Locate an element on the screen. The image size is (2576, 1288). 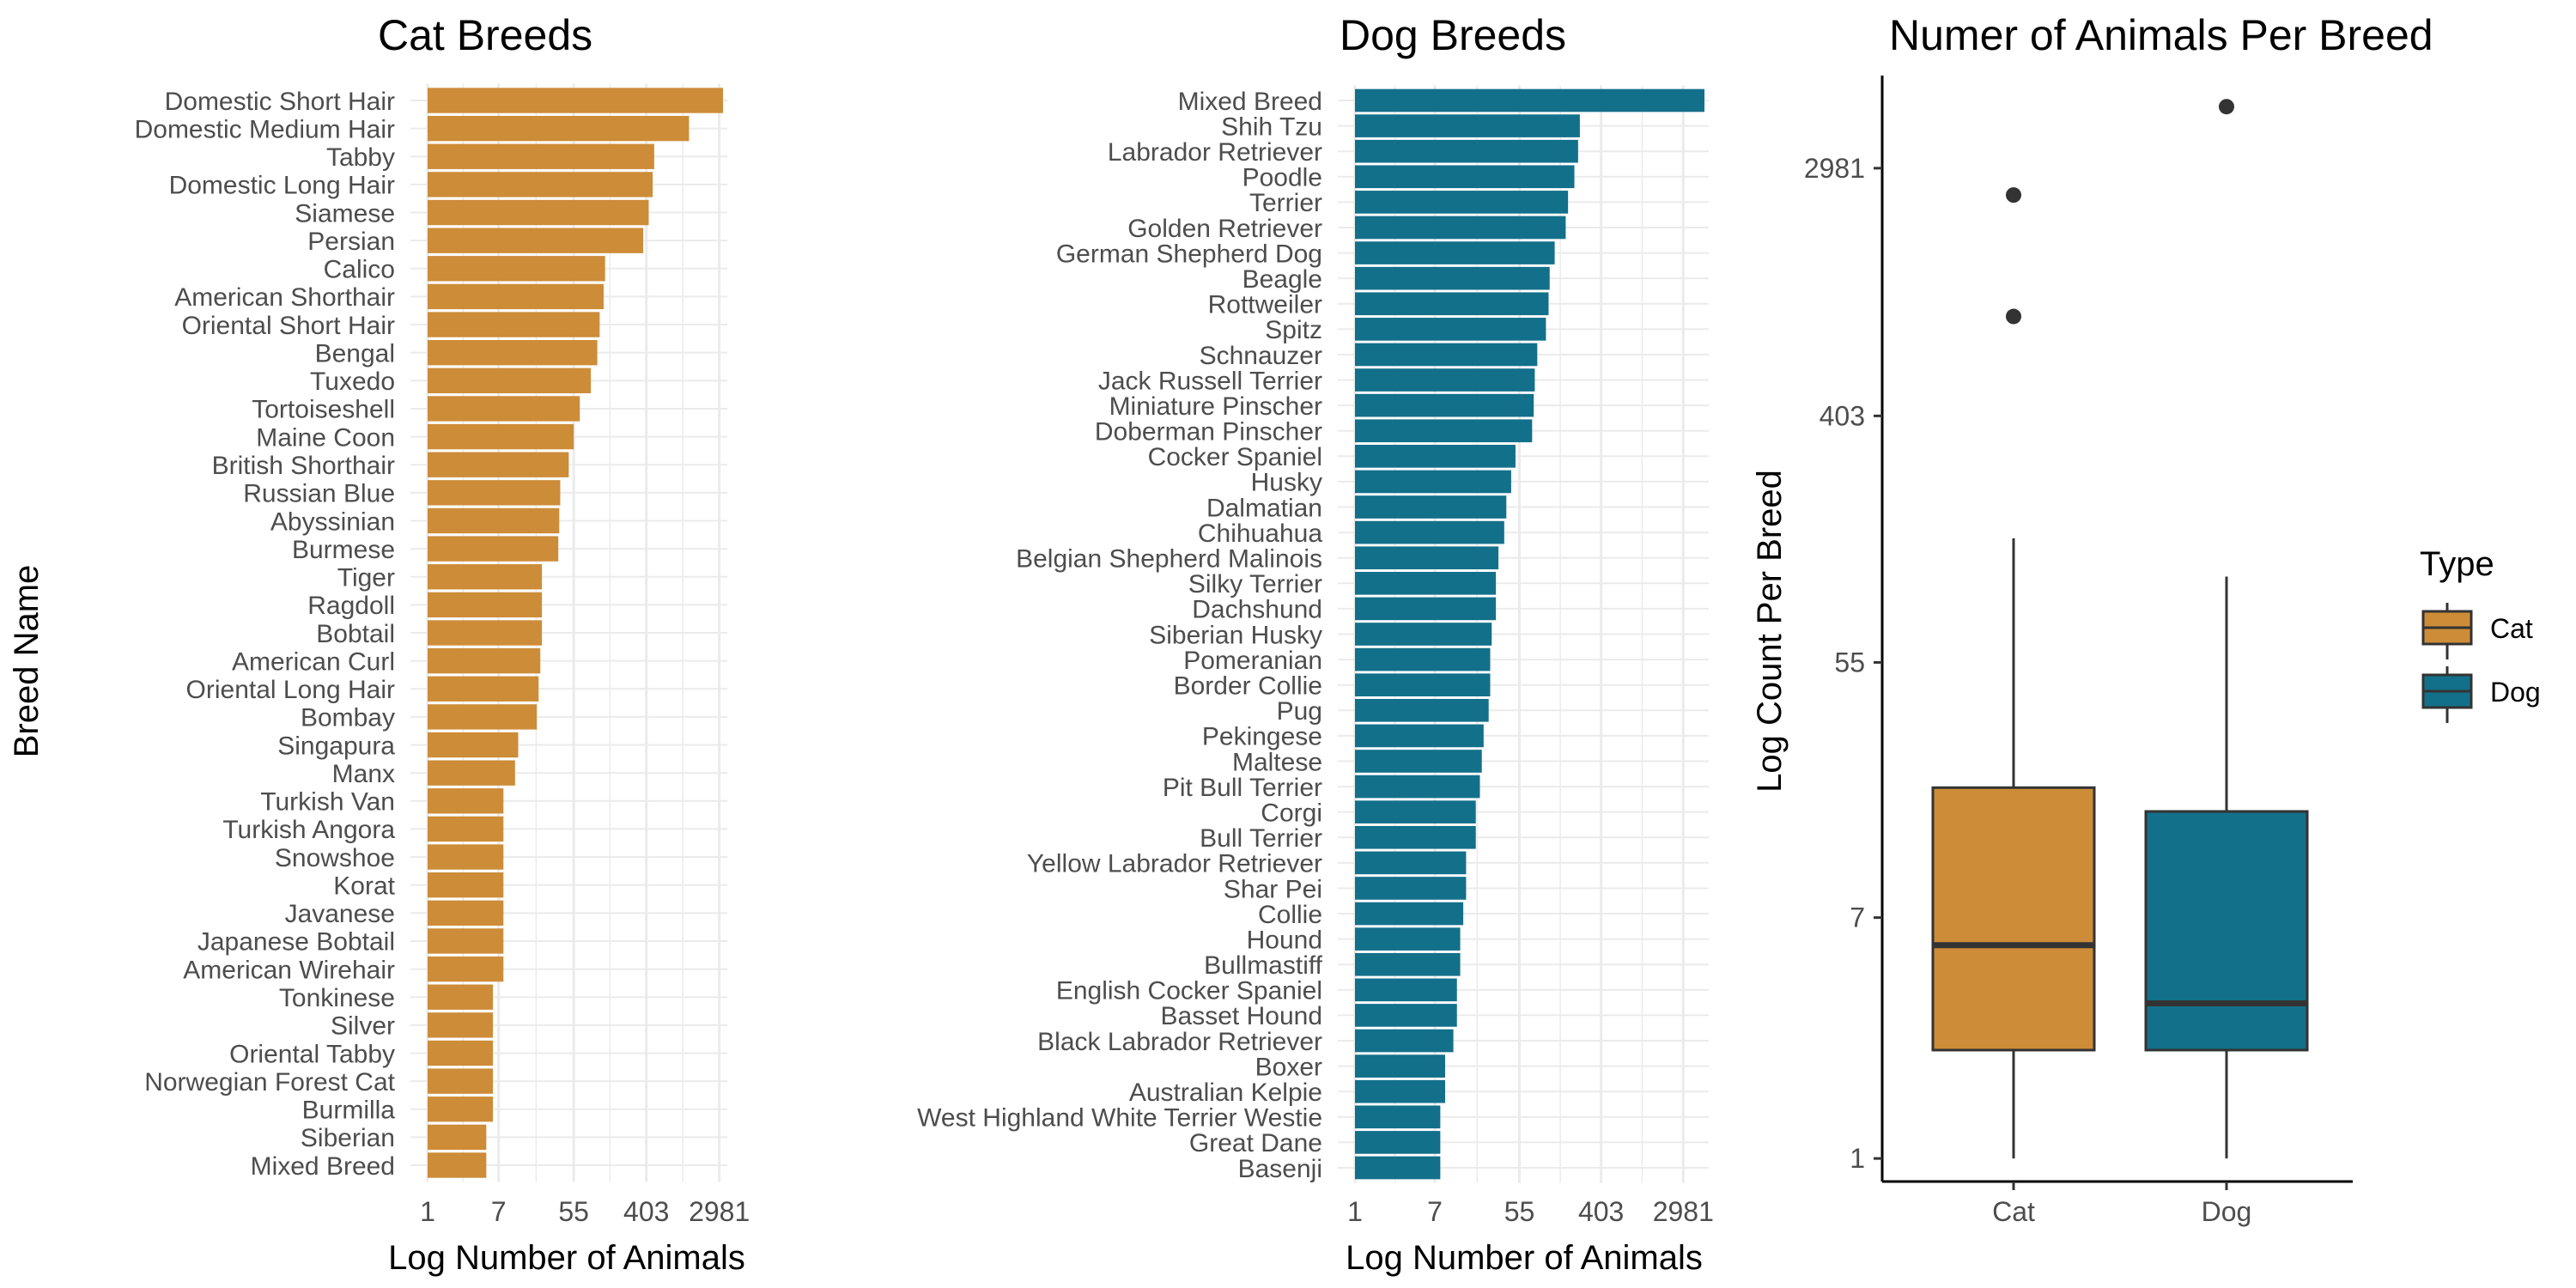
bar-german-shepherd-dog is located at coordinates (1455, 252).